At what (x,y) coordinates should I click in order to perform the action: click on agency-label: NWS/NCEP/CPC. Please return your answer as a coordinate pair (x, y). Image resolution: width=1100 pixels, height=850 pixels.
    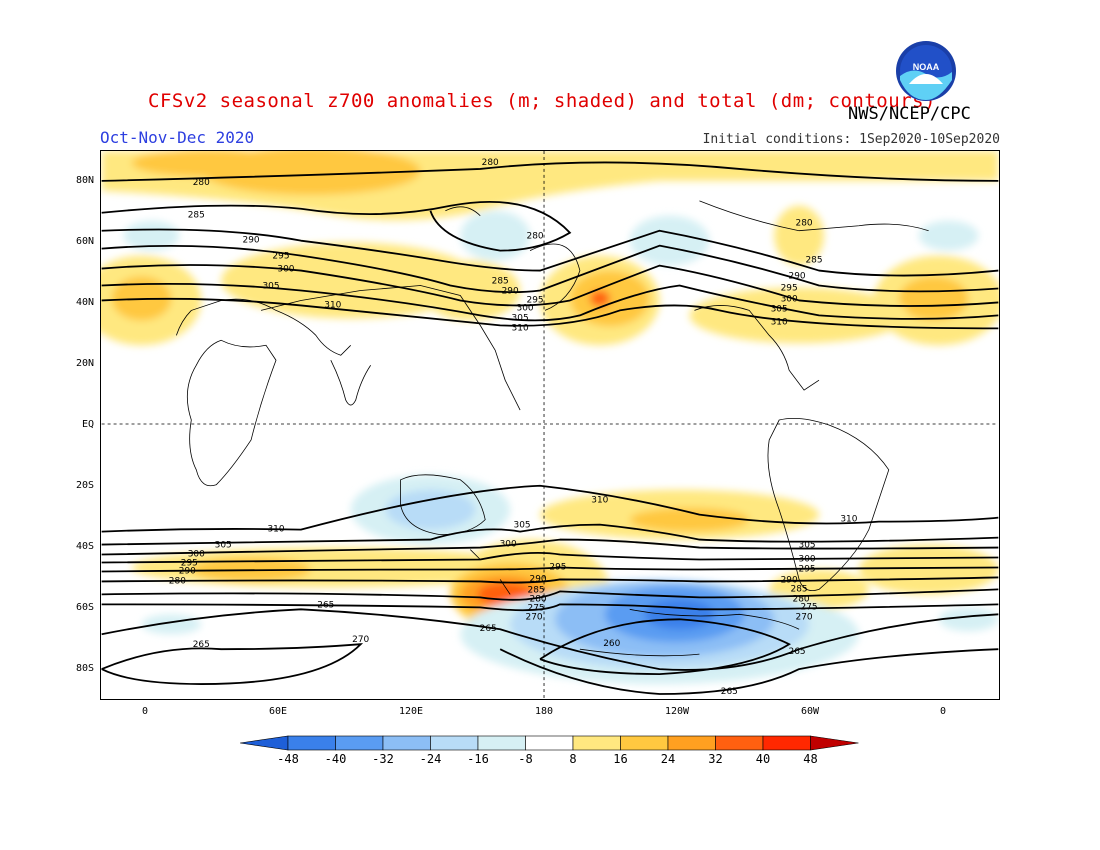
    Looking at the image, I should click on (909, 114).